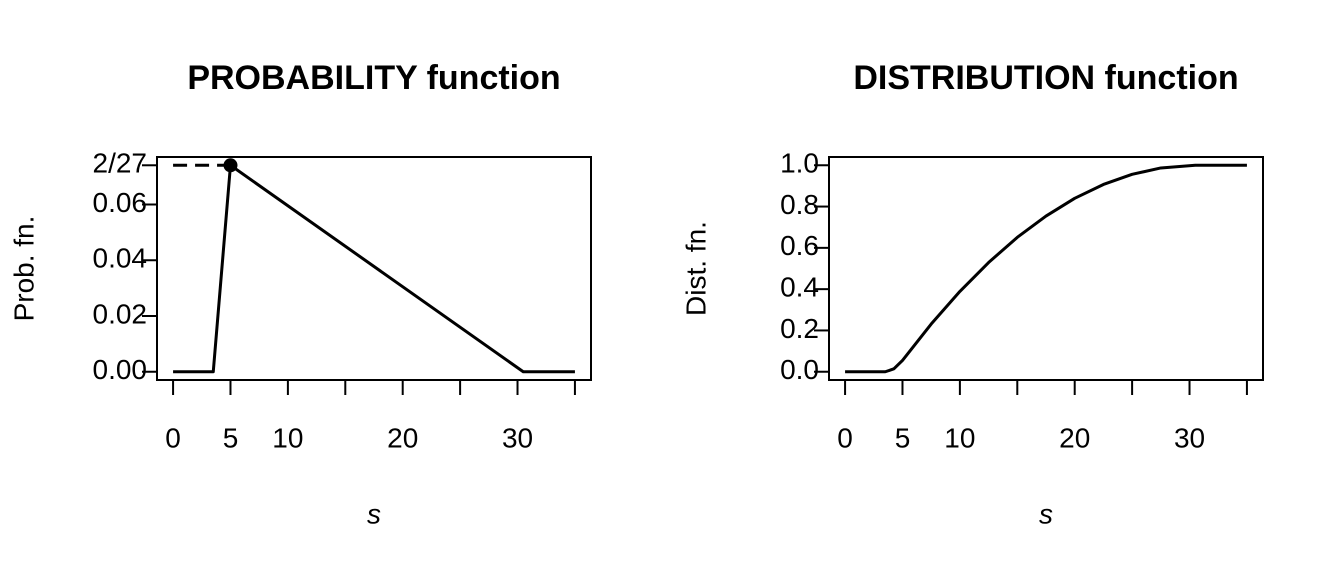  Describe the element at coordinates (695, 268) in the screenshot. I see `y-axis-title: Dist. fn.` at that location.